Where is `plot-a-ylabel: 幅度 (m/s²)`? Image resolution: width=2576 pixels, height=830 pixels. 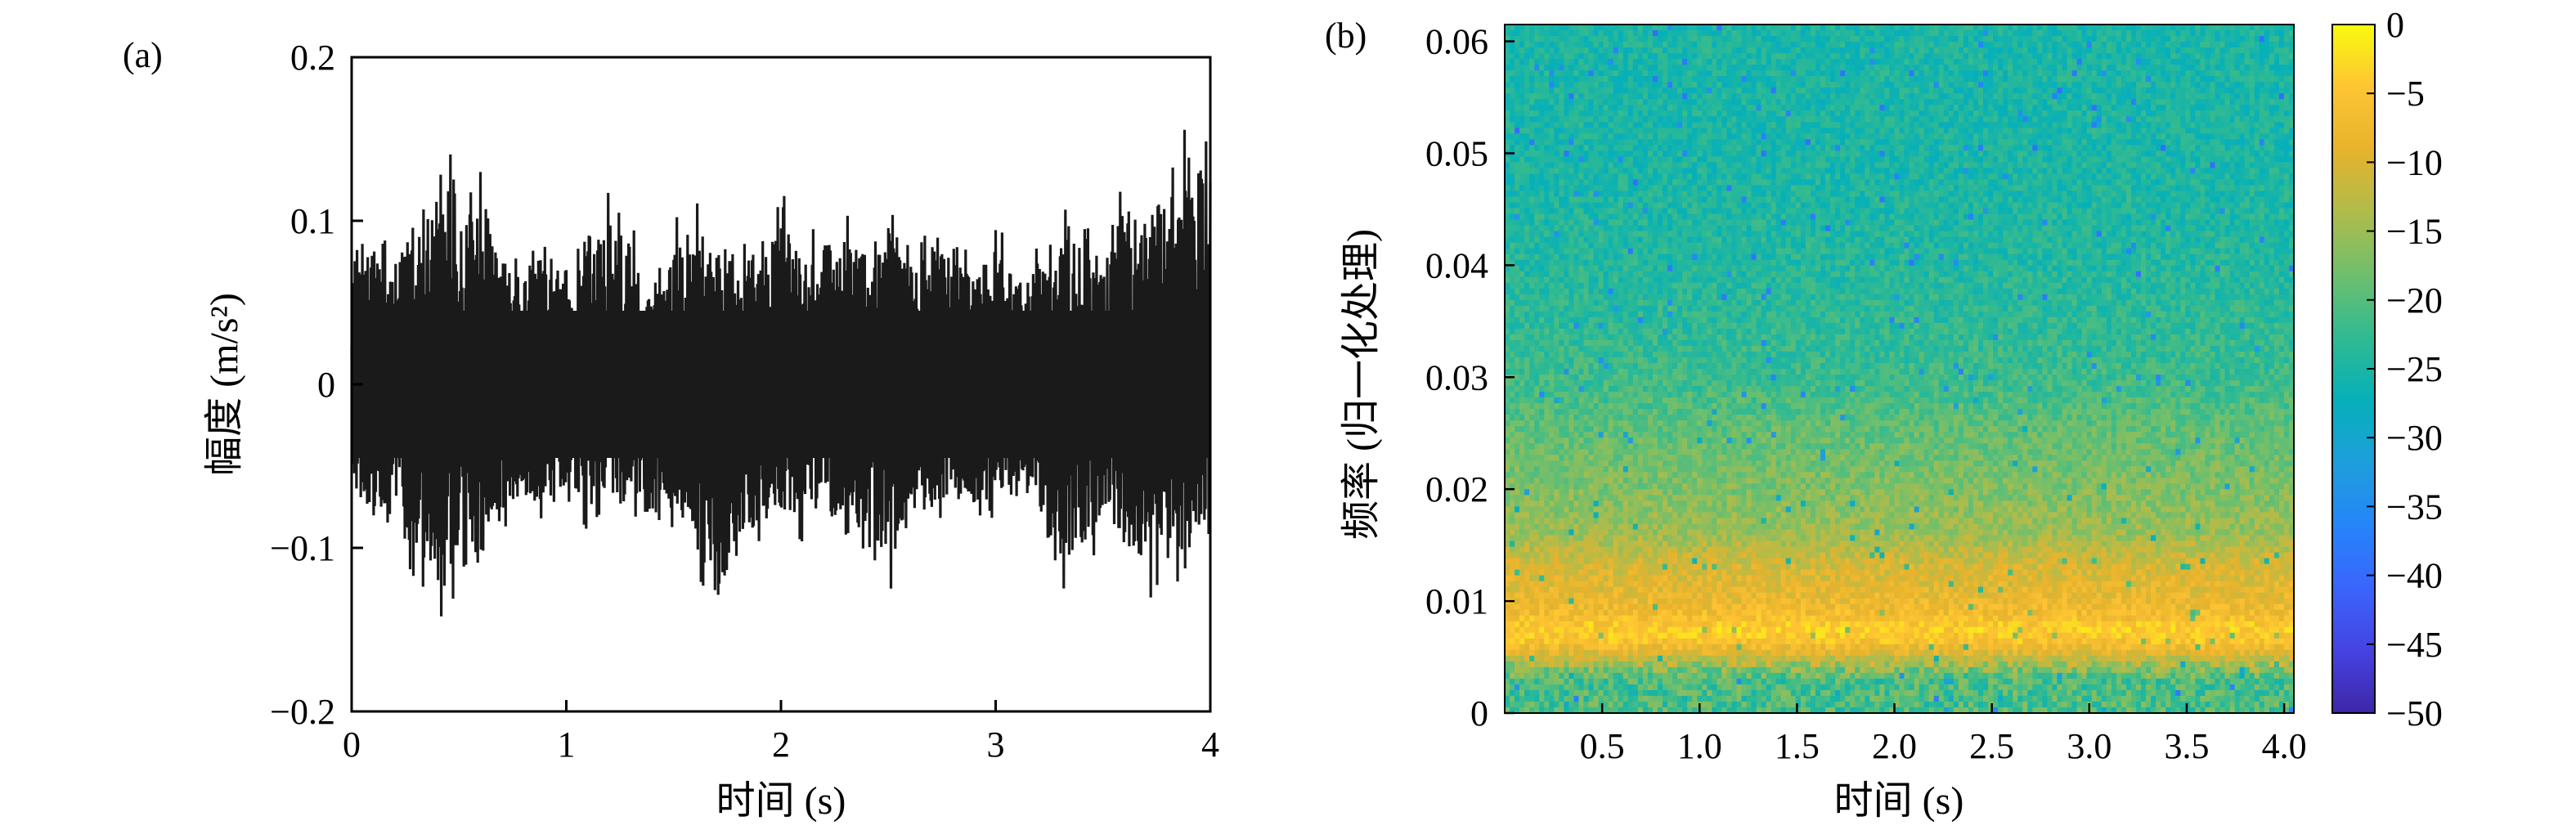 plot-a-ylabel: 幅度 (m/s²) is located at coordinates (224, 385).